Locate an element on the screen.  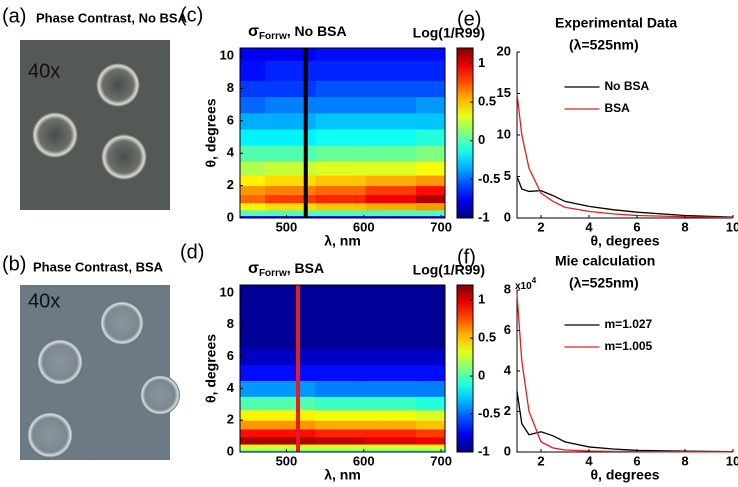
title-text: , BSA is located at coordinates (305, 268).